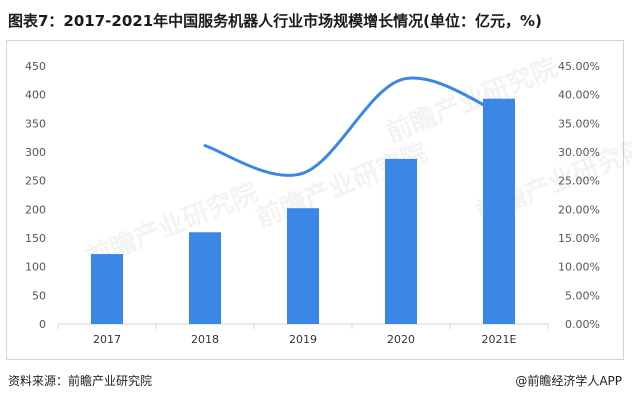 This screenshot has width=632, height=402. Describe the element at coordinates (205, 339) in the screenshot. I see `x-tick-label: 2018` at that location.